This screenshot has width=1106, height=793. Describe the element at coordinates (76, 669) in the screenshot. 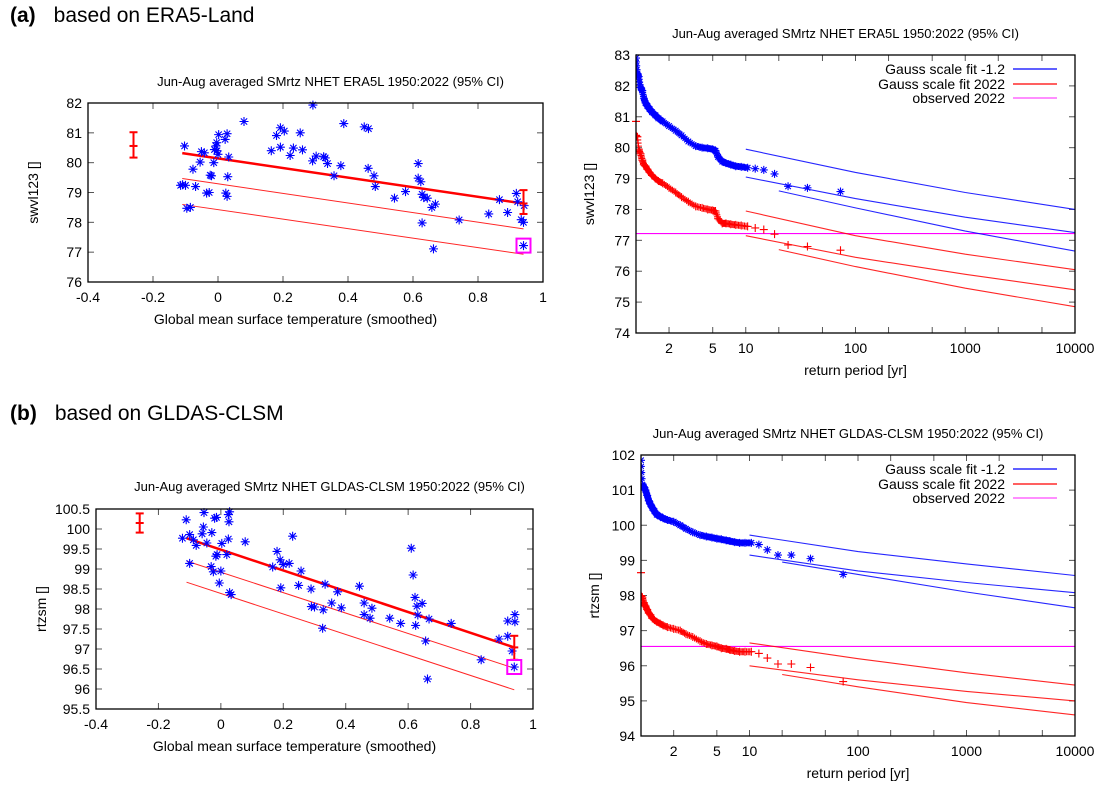

I see `y-tick-label: 96.5` at that location.